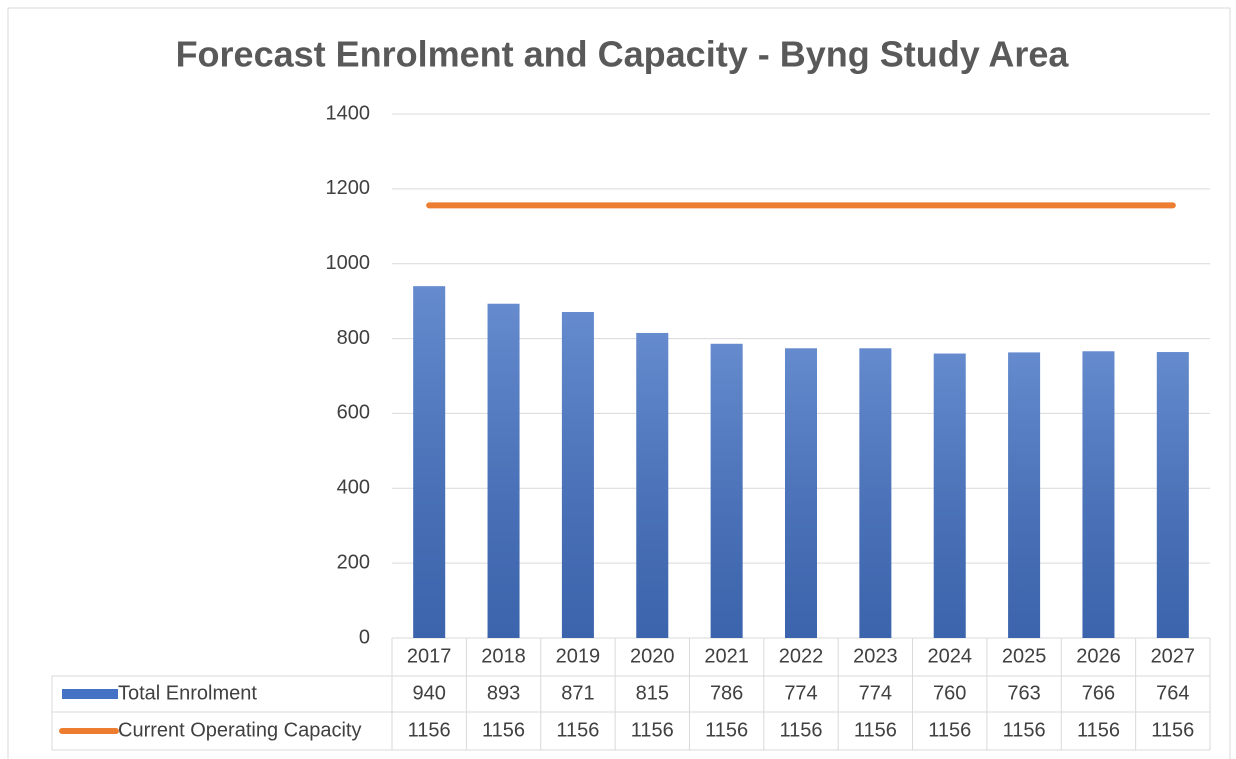  What do you see at coordinates (348, 188) in the screenshot?
I see `y-tick-label: 1200` at bounding box center [348, 188].